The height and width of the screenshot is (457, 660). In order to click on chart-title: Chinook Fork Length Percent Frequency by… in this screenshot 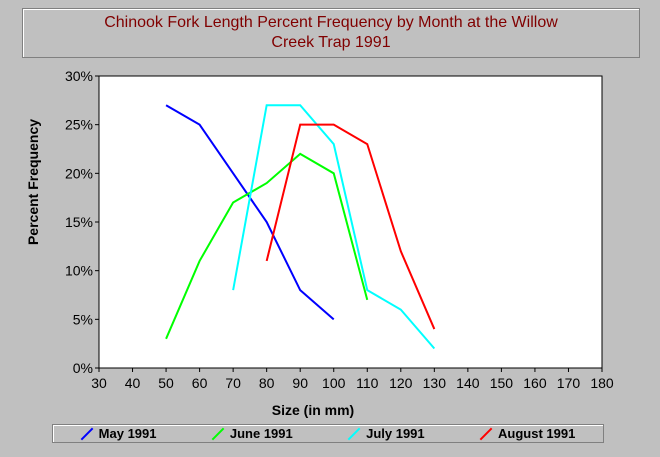, I will do `click(331, 33)`.